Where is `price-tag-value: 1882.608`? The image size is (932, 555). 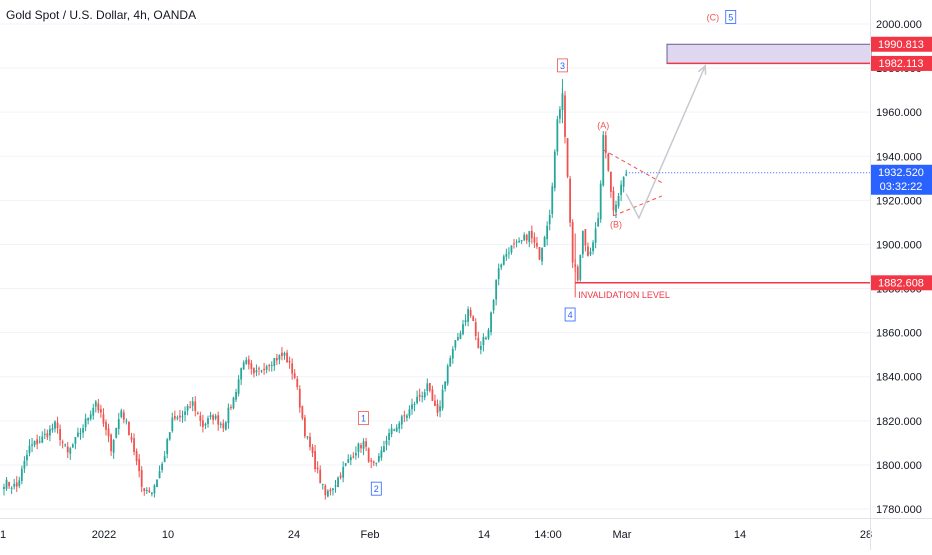
price-tag-value: 1882.608 is located at coordinates (901, 283).